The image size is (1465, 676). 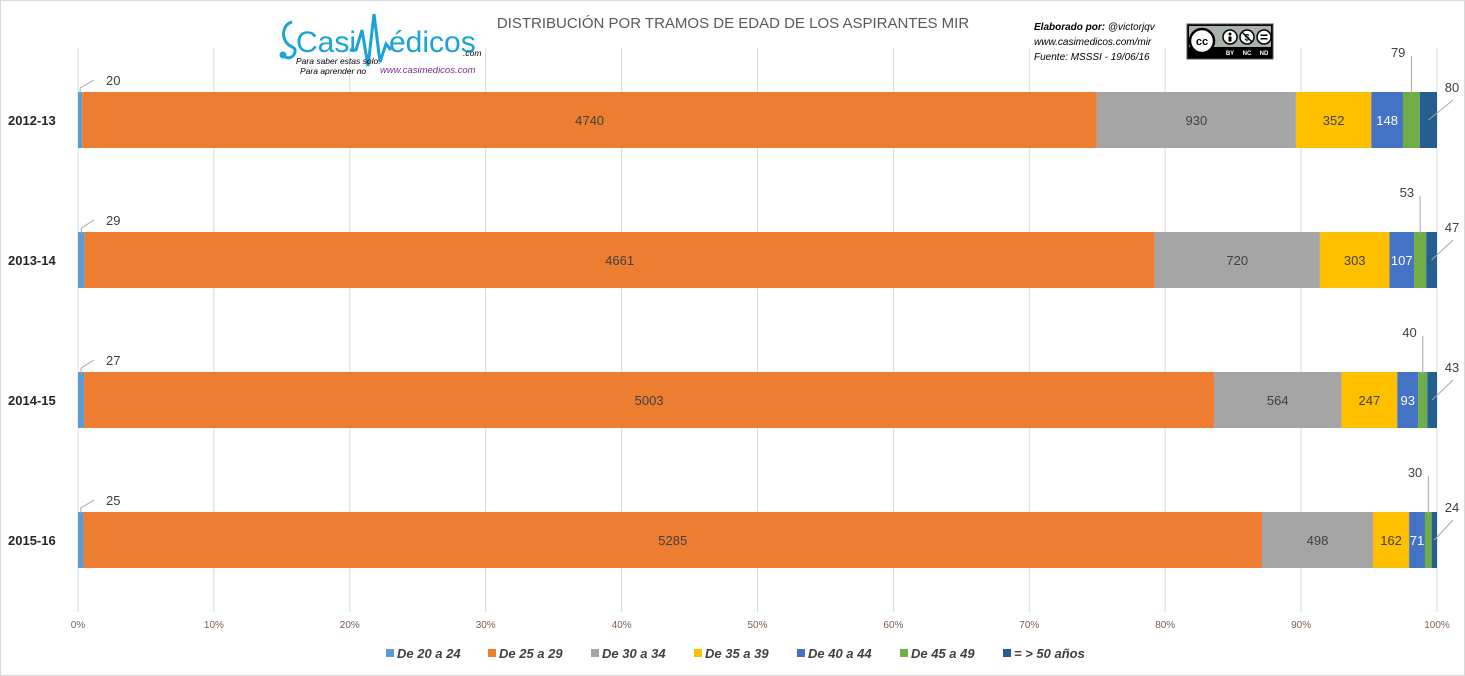 What do you see at coordinates (1407, 192) in the screenshot?
I see `data-label: 53` at bounding box center [1407, 192].